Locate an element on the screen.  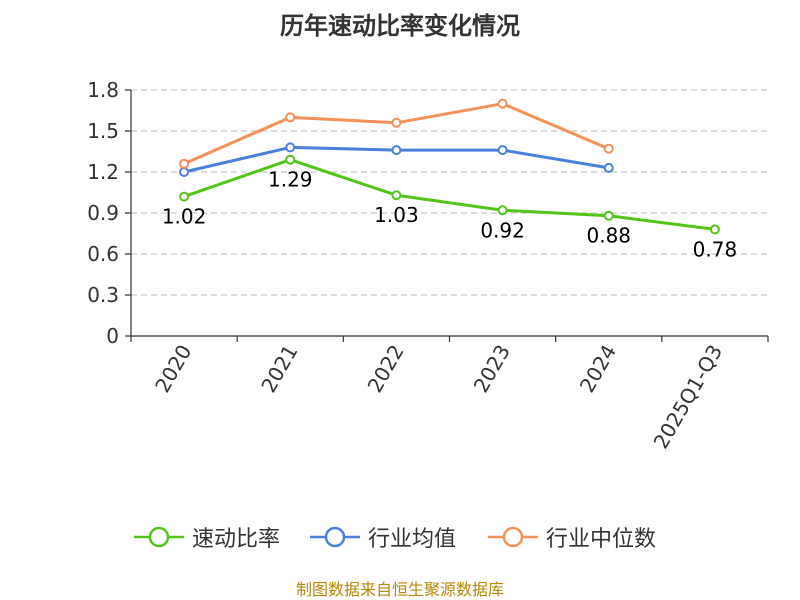
legend-label: 速动比率 is located at coordinates (236, 539).